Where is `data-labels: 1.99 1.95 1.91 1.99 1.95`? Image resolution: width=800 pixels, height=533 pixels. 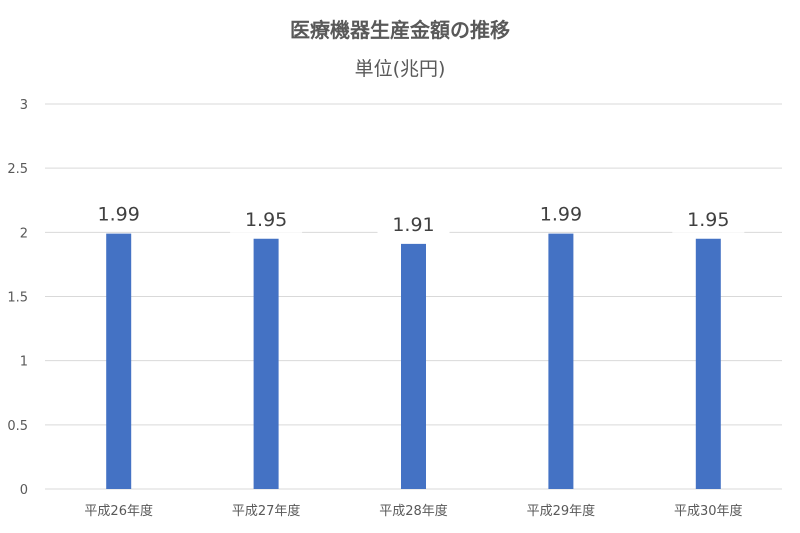 data-labels: 1.99 1.95 1.91 1.99 1.95 is located at coordinates (413, 217).